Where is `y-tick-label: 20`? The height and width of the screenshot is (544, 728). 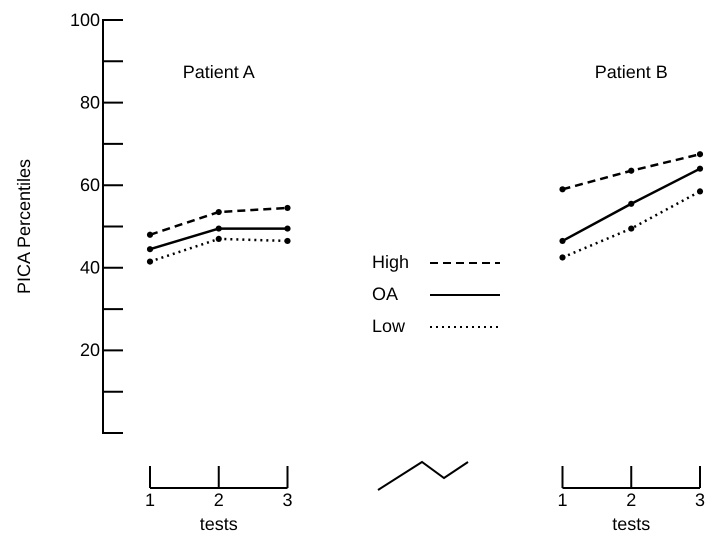 y-tick-label: 20 is located at coordinates (90, 350).